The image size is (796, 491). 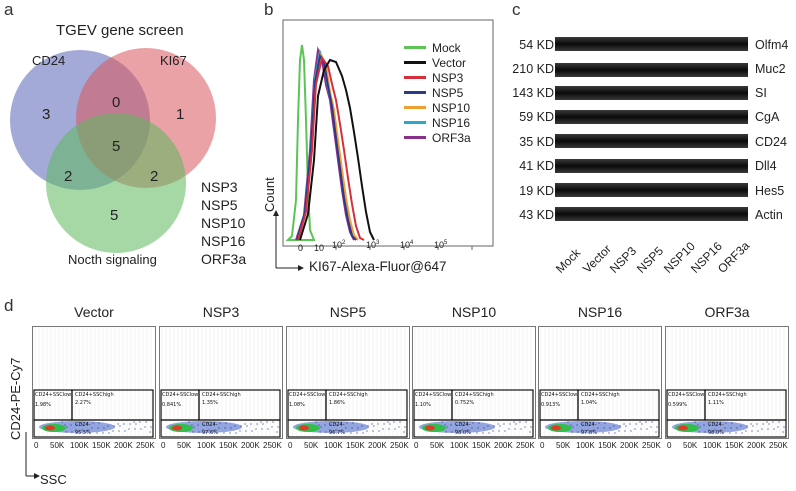 What do you see at coordinates (9, 9) in the screenshot?
I see `panel-a-letter: a` at bounding box center [9, 9].